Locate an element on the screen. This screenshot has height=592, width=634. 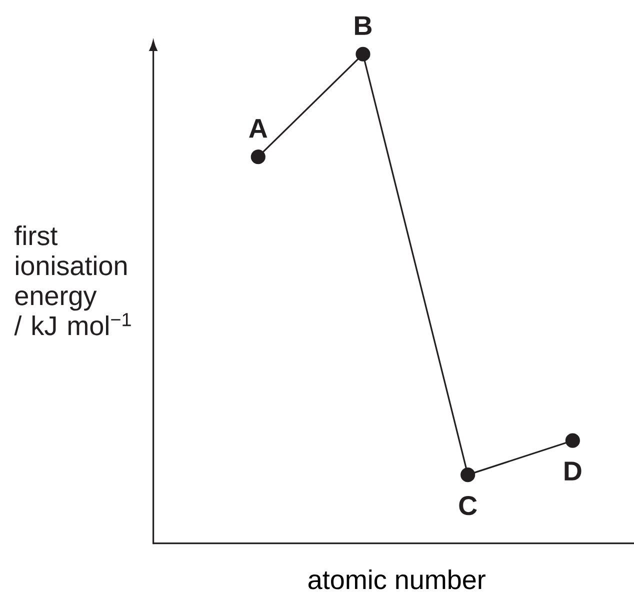
annotation: C is located at coordinates (468, 506).